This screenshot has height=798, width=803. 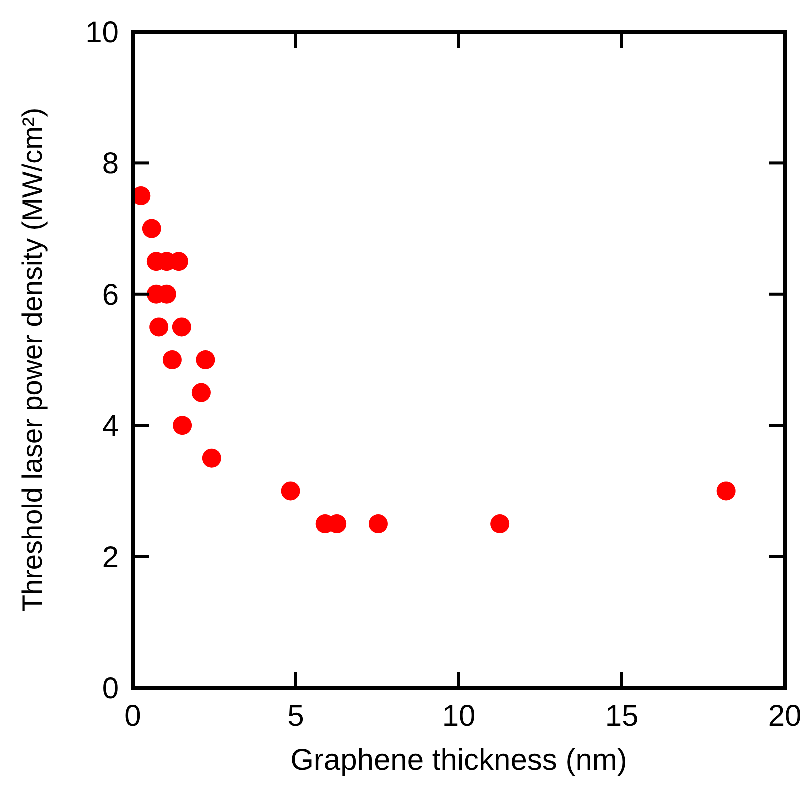 I want to click on y-tick-label: 0, so click(x=110, y=689).